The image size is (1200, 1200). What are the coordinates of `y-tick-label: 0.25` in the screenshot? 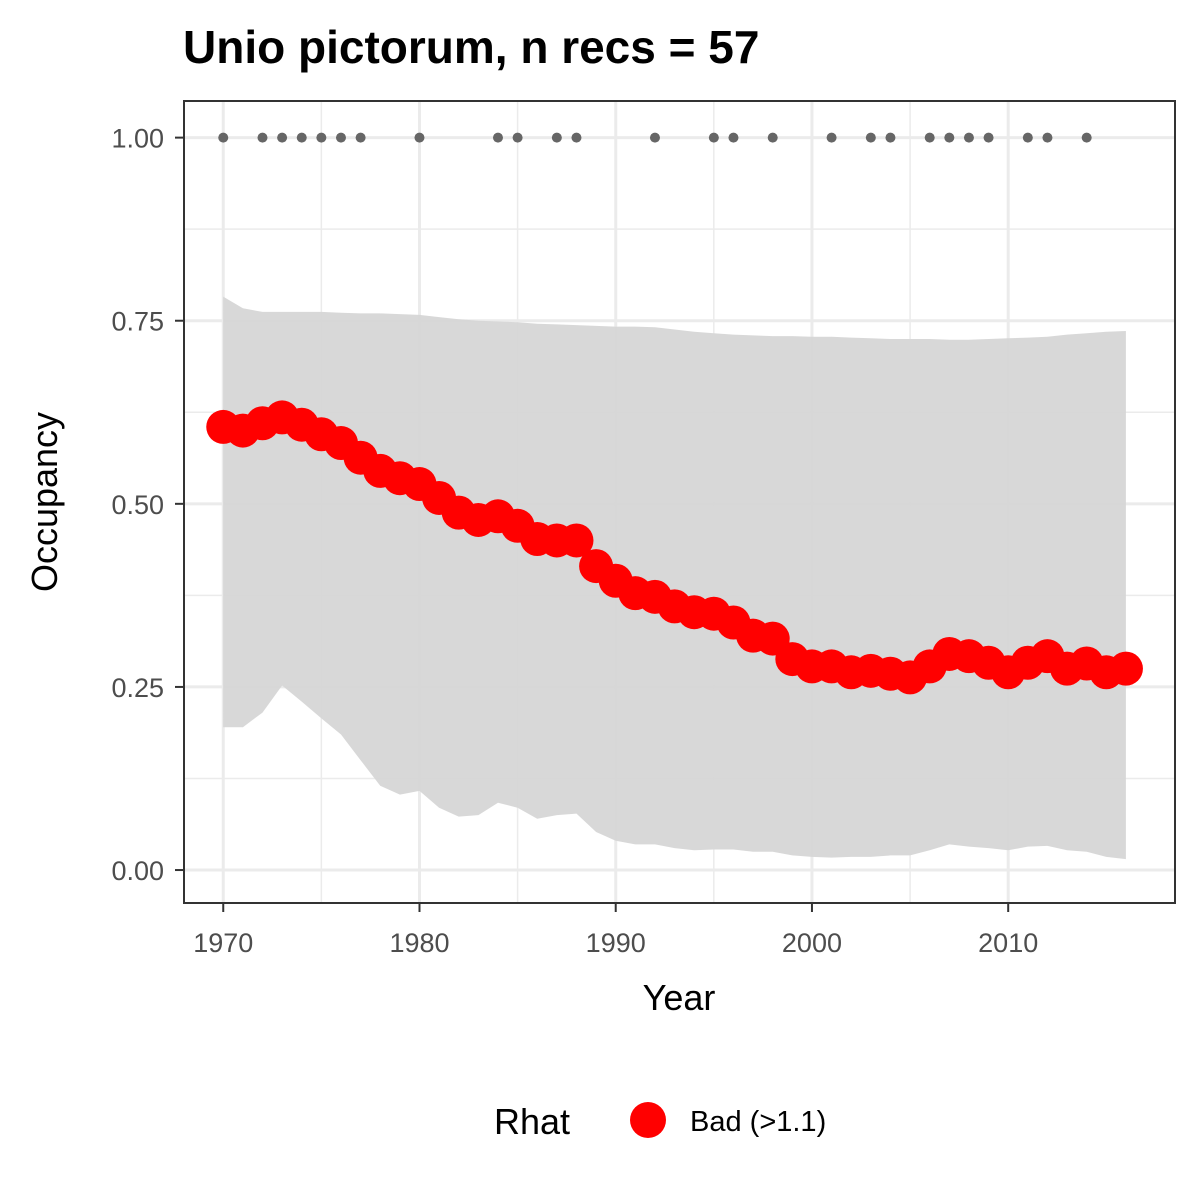 It's located at (137, 688).